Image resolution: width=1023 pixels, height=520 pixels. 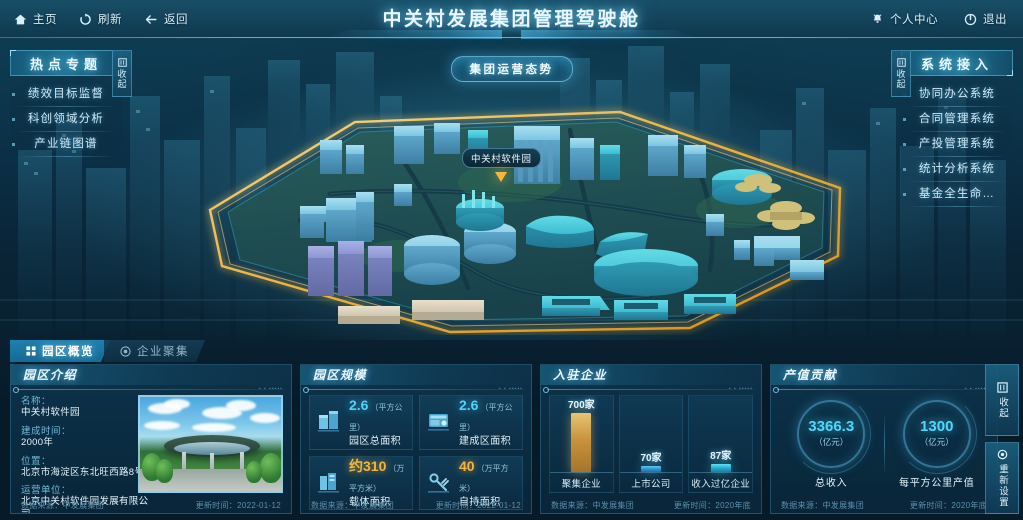 I want to click on bar-category-label: 收入过亿企业, so click(x=721, y=484).